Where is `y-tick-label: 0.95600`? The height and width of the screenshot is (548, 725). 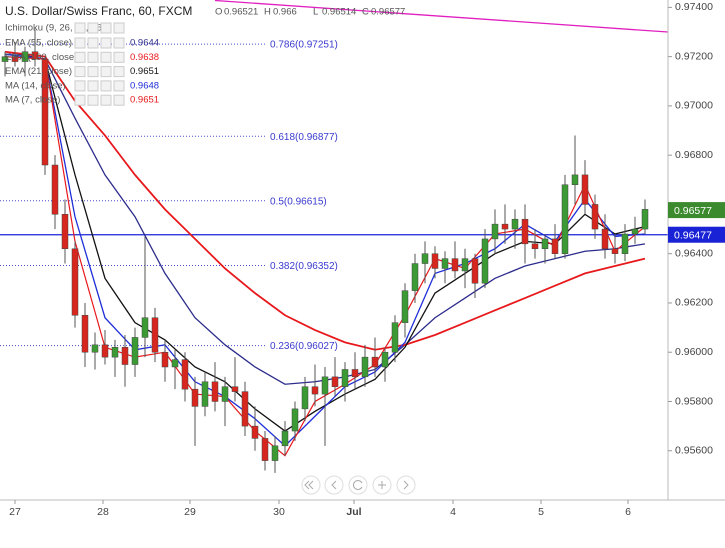 y-tick-label: 0.95600 is located at coordinates (694, 451).